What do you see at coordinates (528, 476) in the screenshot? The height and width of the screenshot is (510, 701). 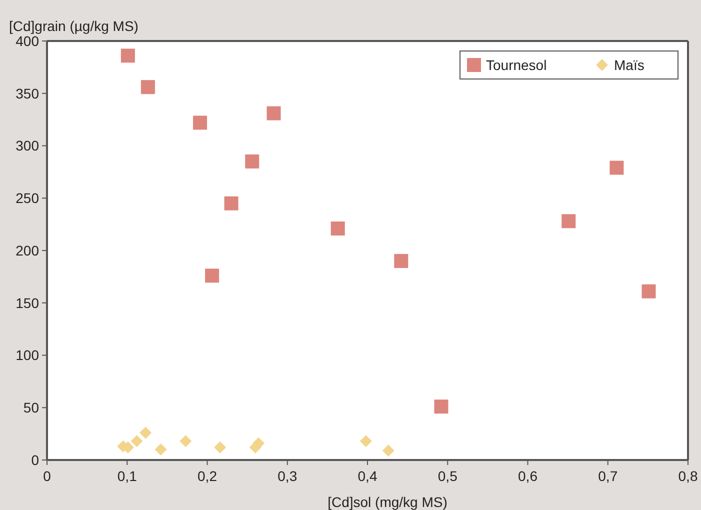 I see `x-tick-label: 0,6` at bounding box center [528, 476].